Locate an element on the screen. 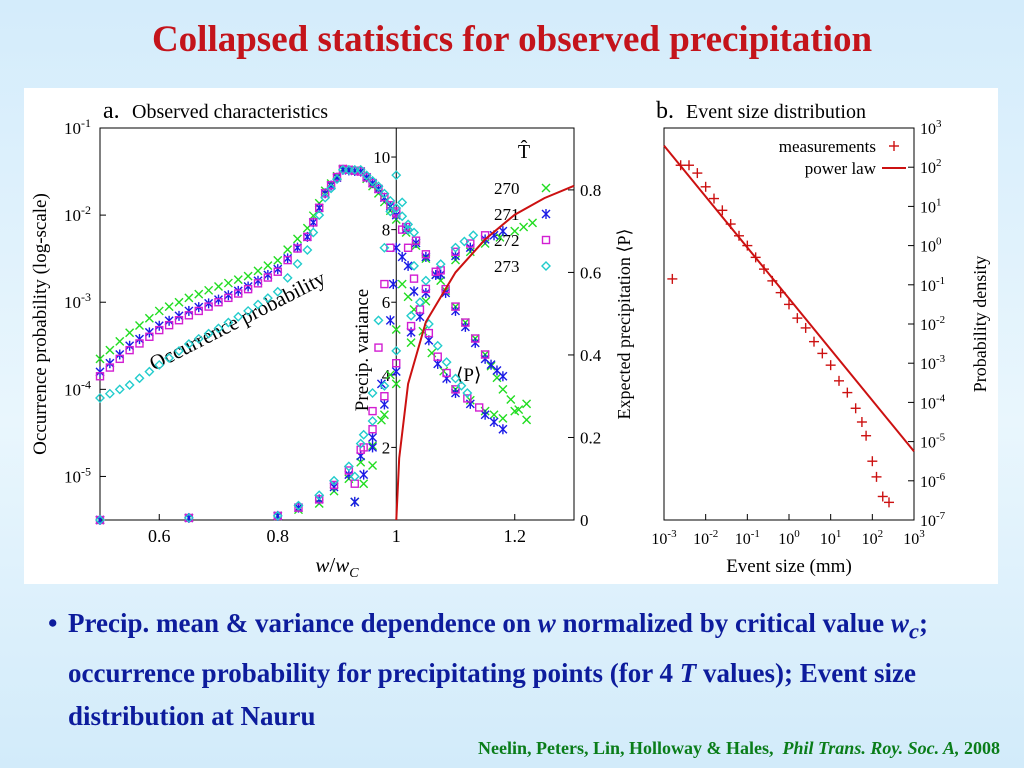 This screenshot has height=768, width=1024. panel-b-y-tick-label: 10¹ is located at coordinates (931, 206).